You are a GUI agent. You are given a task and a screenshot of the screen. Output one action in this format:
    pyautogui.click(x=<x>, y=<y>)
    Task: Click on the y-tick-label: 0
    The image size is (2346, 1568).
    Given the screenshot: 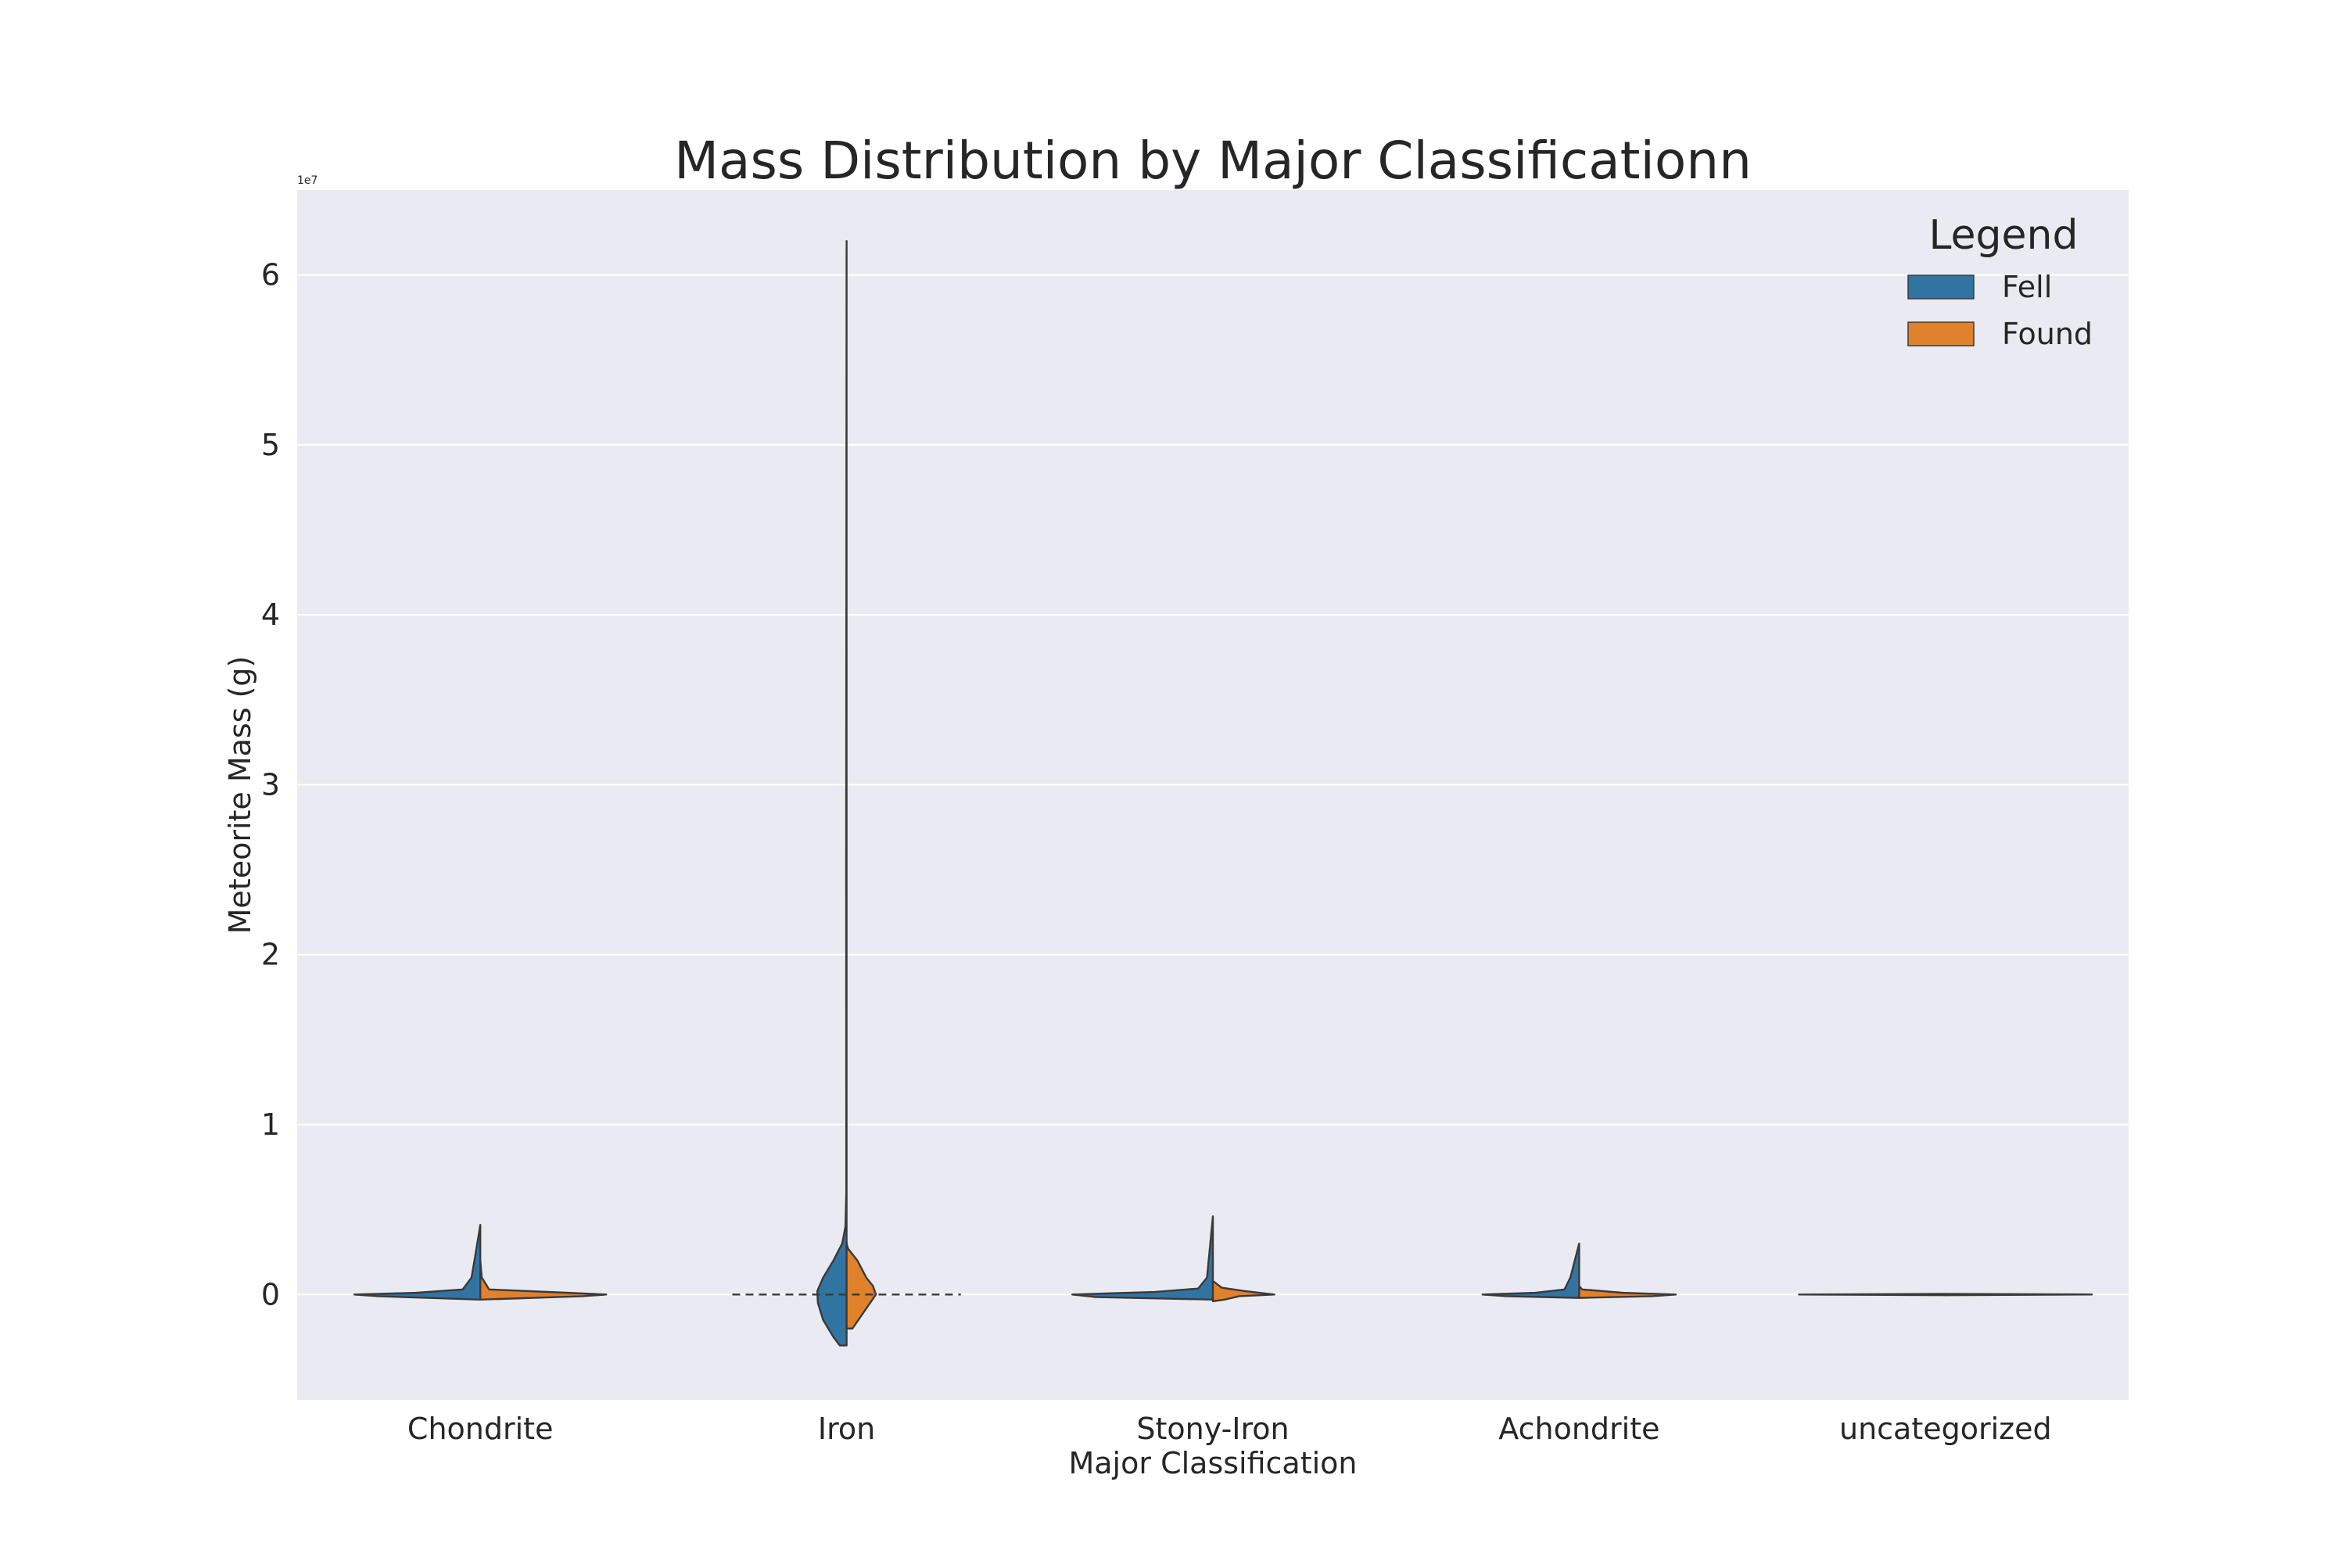 What is the action you would take?
    pyautogui.click(x=270, y=1294)
    